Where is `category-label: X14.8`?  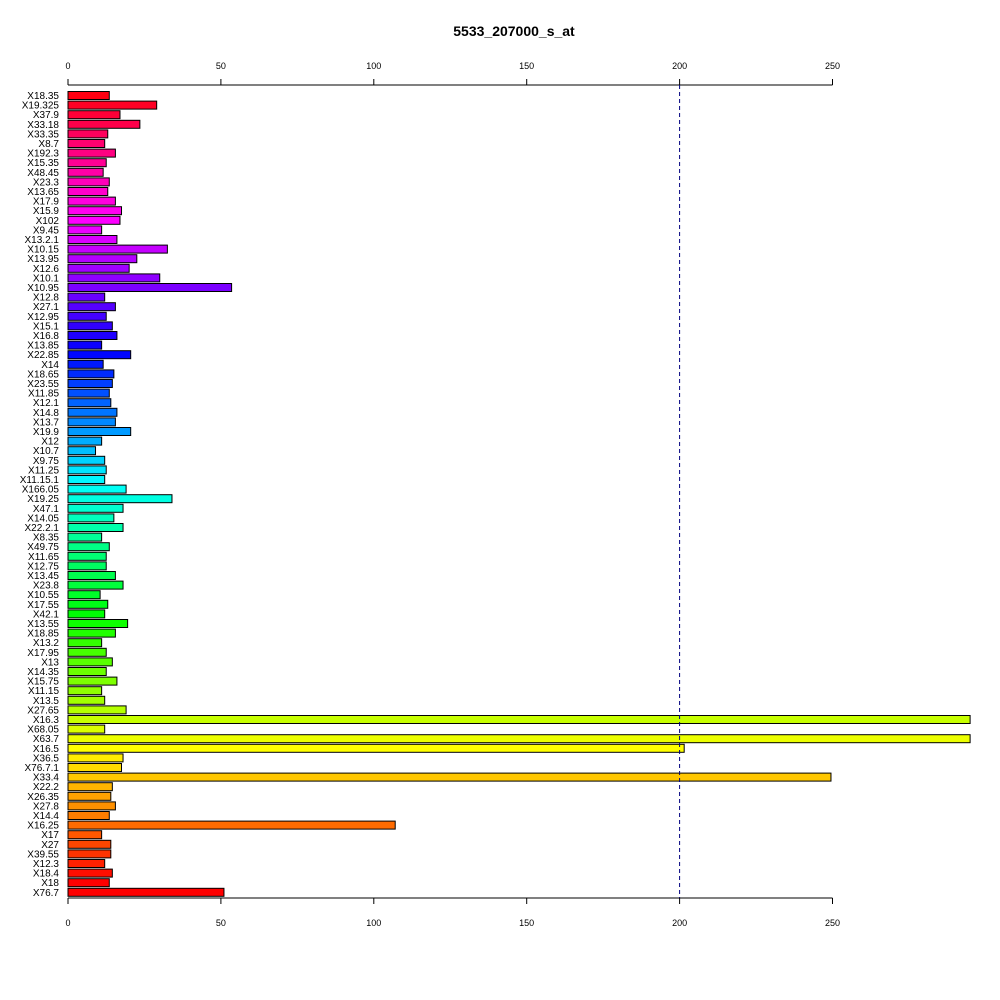 category-label: X14.8 is located at coordinates (46, 413).